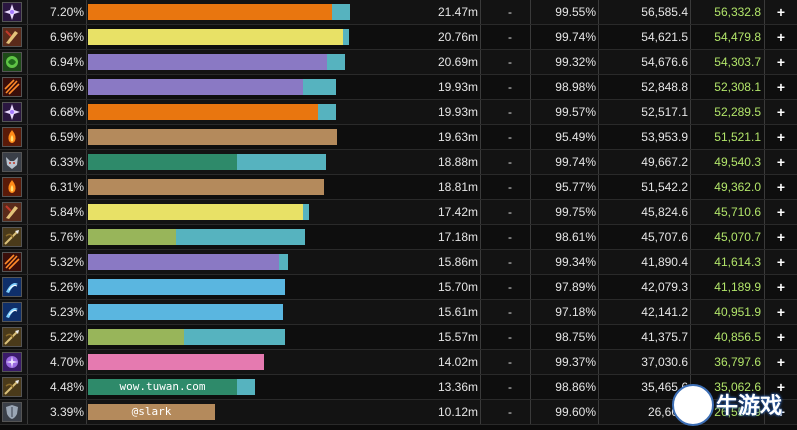  What do you see at coordinates (398, 337) in the screenshot?
I see `table-row: 5.22% 15.57m - 98.75% 41,375.7 40,856.5 +` at bounding box center [398, 337].